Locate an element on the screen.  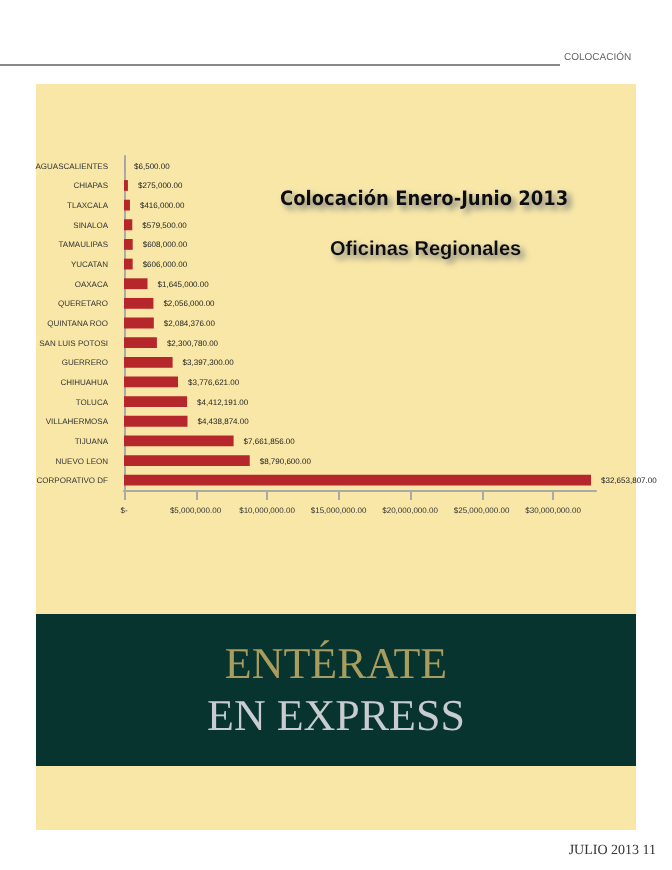
text: EN EXPRESS is located at coordinates (336, 716).